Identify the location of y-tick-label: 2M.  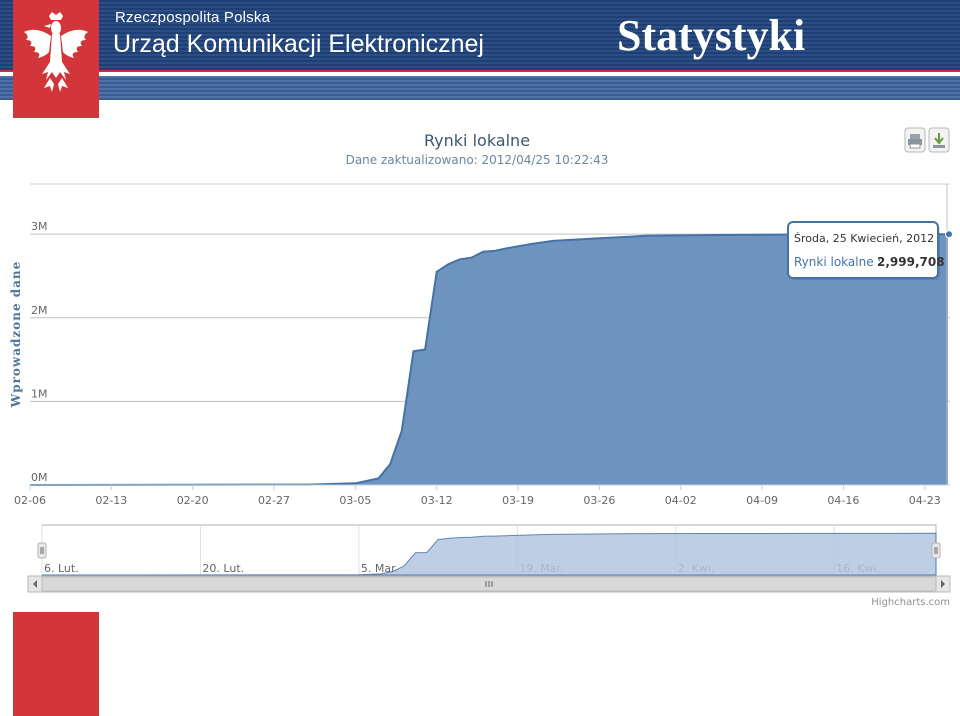
(39, 310).